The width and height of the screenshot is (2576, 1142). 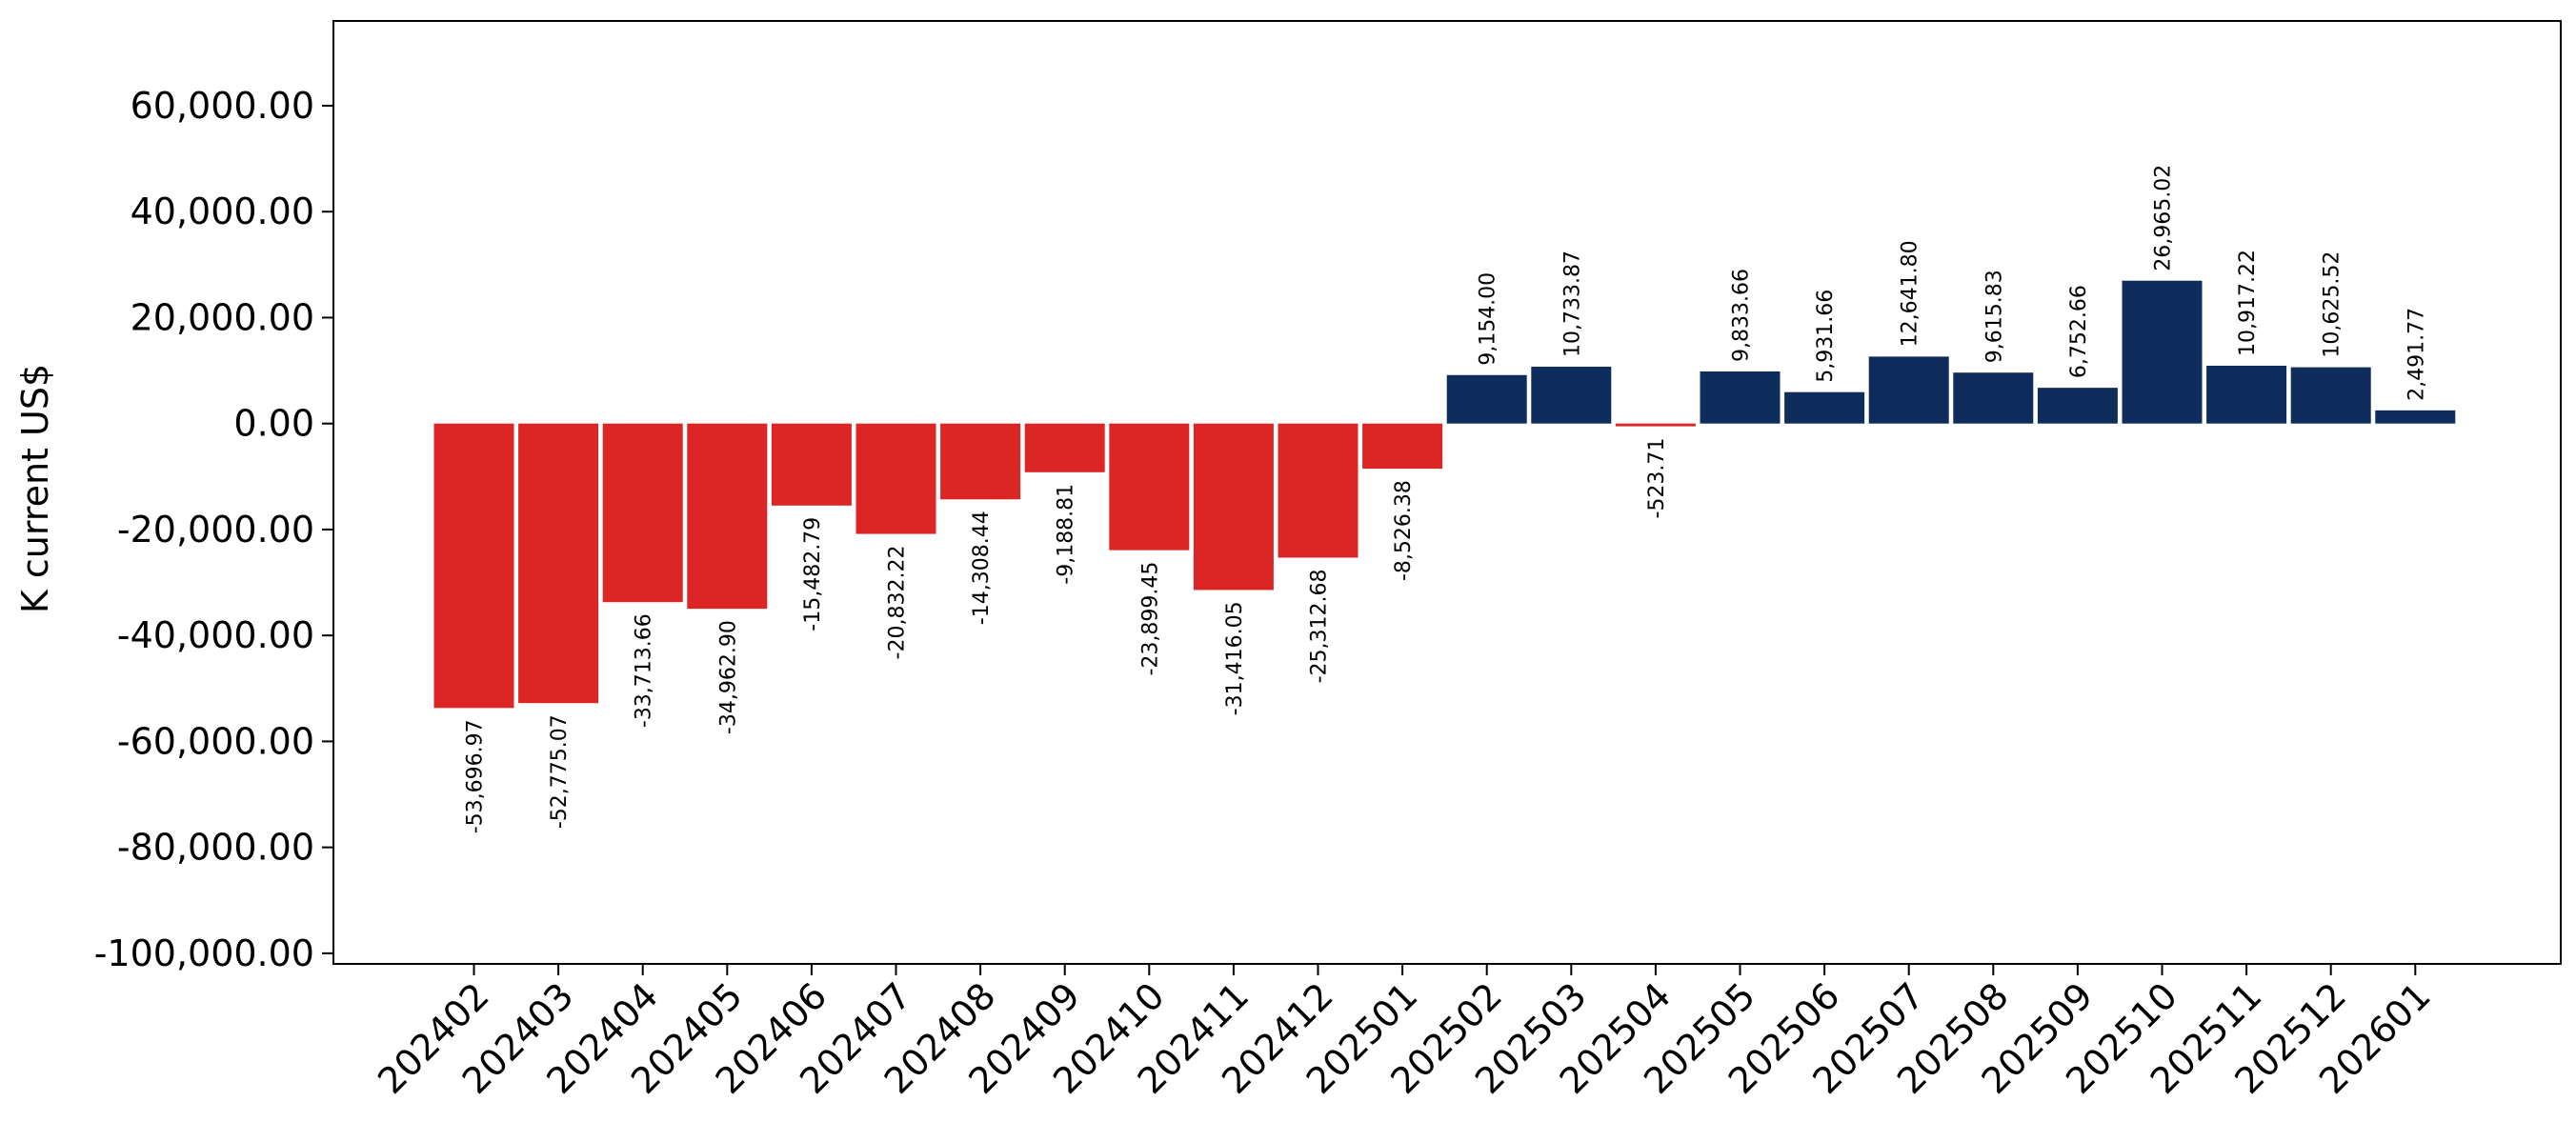 What do you see at coordinates (898, 603) in the screenshot?
I see `bar-value-label: -20,832.22` at bounding box center [898, 603].